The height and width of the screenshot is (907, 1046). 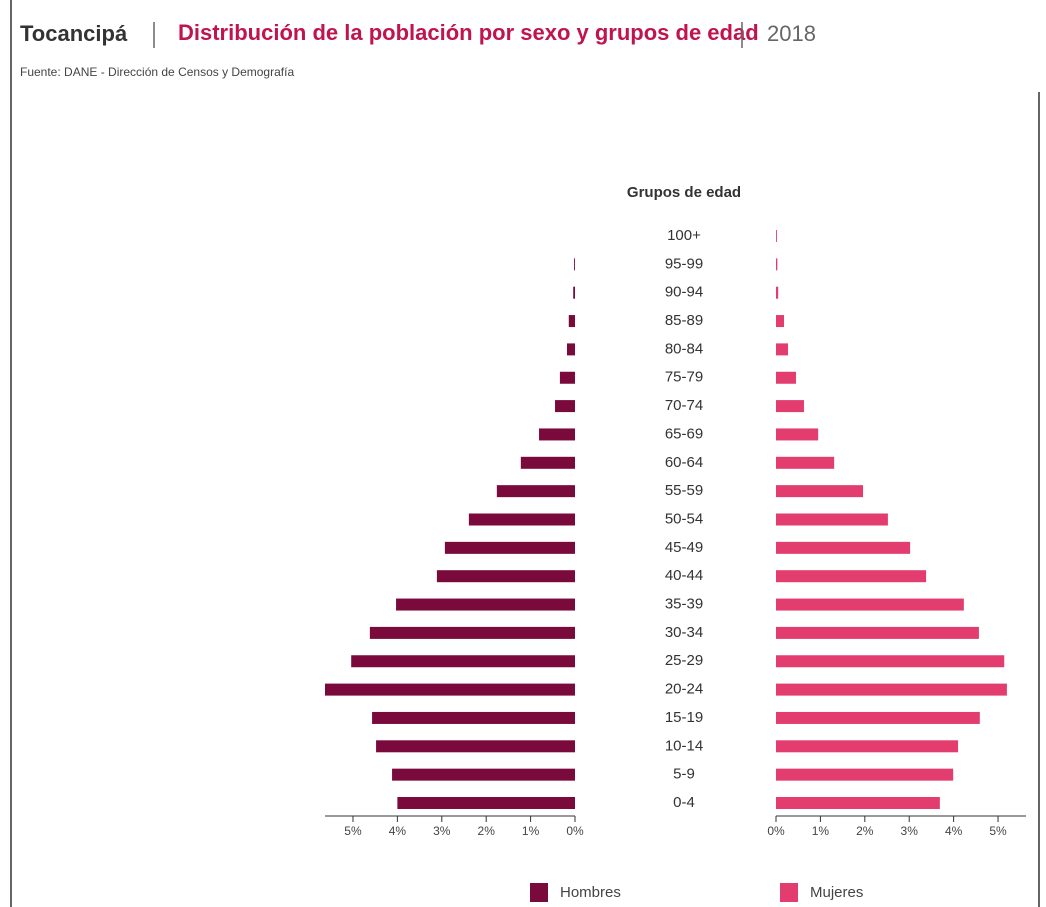 I want to click on category-label: 10-14, so click(x=684, y=745).